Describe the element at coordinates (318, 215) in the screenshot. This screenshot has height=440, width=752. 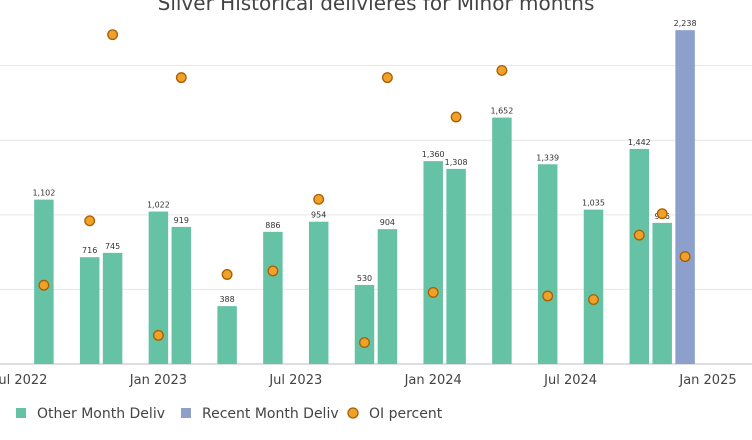
I see `bar-value-label: 954` at that location.